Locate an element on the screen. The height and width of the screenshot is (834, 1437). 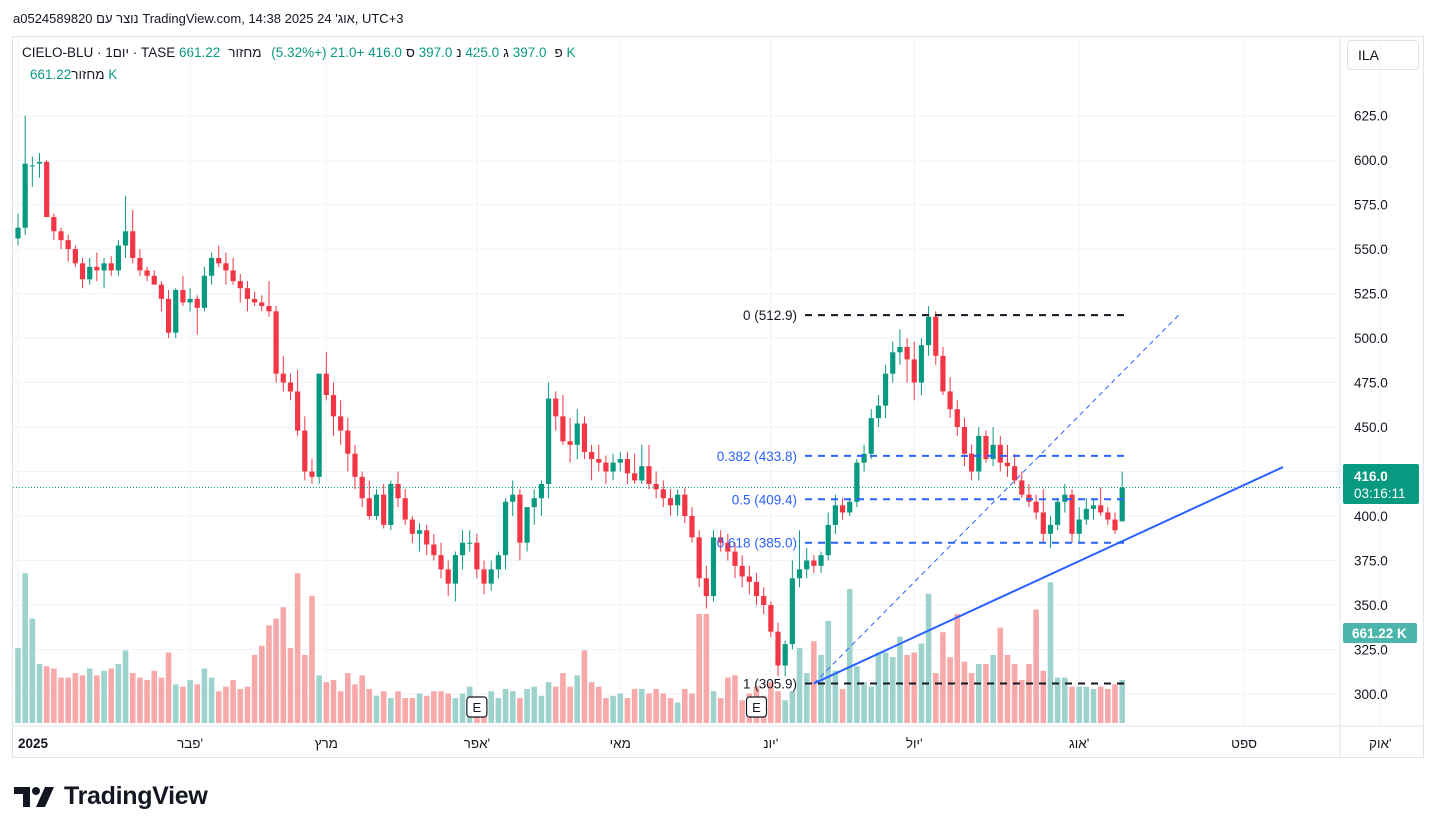
change-value: +21.0 (+5.32%) is located at coordinates (318, 52).